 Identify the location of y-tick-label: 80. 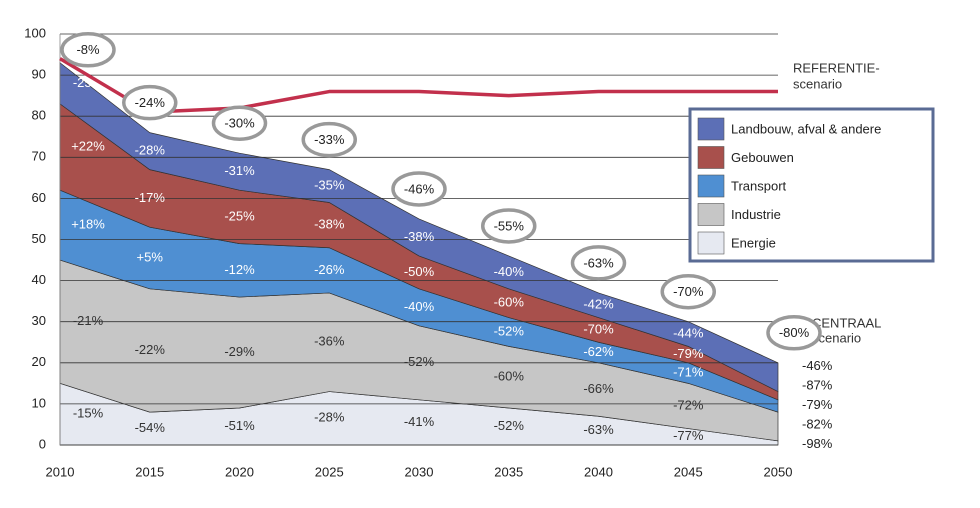
(39, 115).